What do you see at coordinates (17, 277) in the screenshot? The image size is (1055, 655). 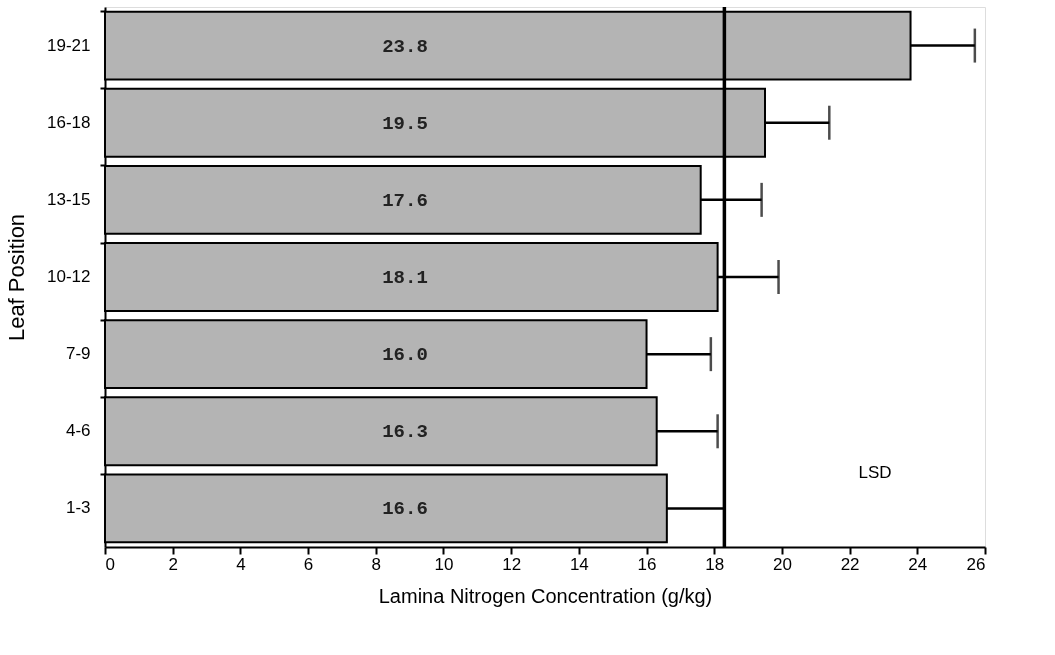 I see `y-axis-title: Leaf Position` at bounding box center [17, 277].